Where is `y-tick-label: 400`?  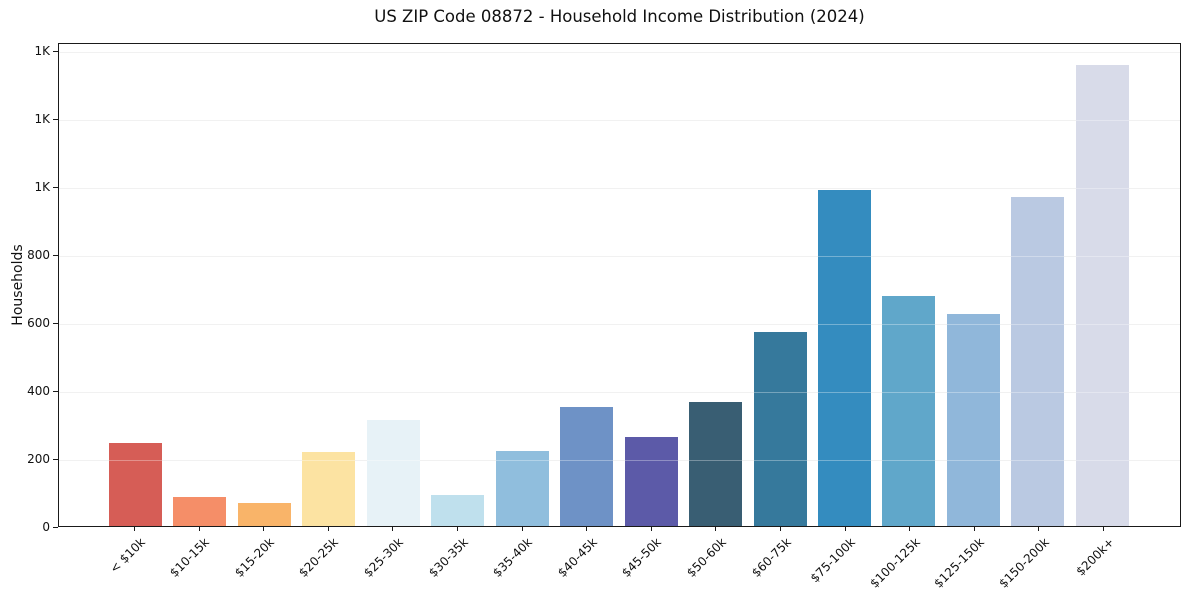 y-tick-label: 400 is located at coordinates (38, 391).